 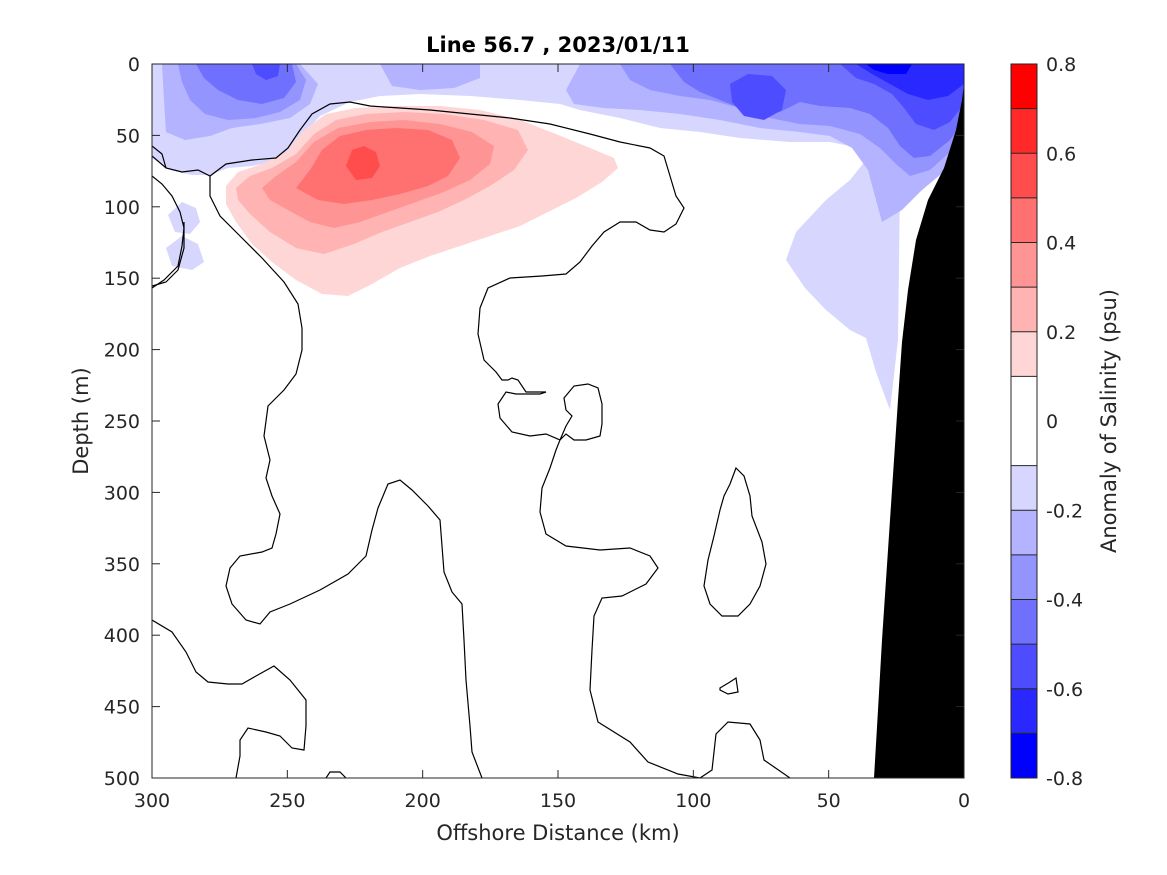 I want to click on y-tick-label: 300, so click(x=122, y=493).